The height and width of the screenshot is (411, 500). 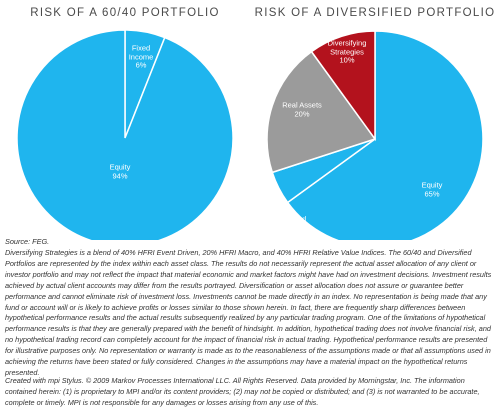 What do you see at coordinates (302, 113) in the screenshot?
I see `slice-value: 20%` at bounding box center [302, 113].